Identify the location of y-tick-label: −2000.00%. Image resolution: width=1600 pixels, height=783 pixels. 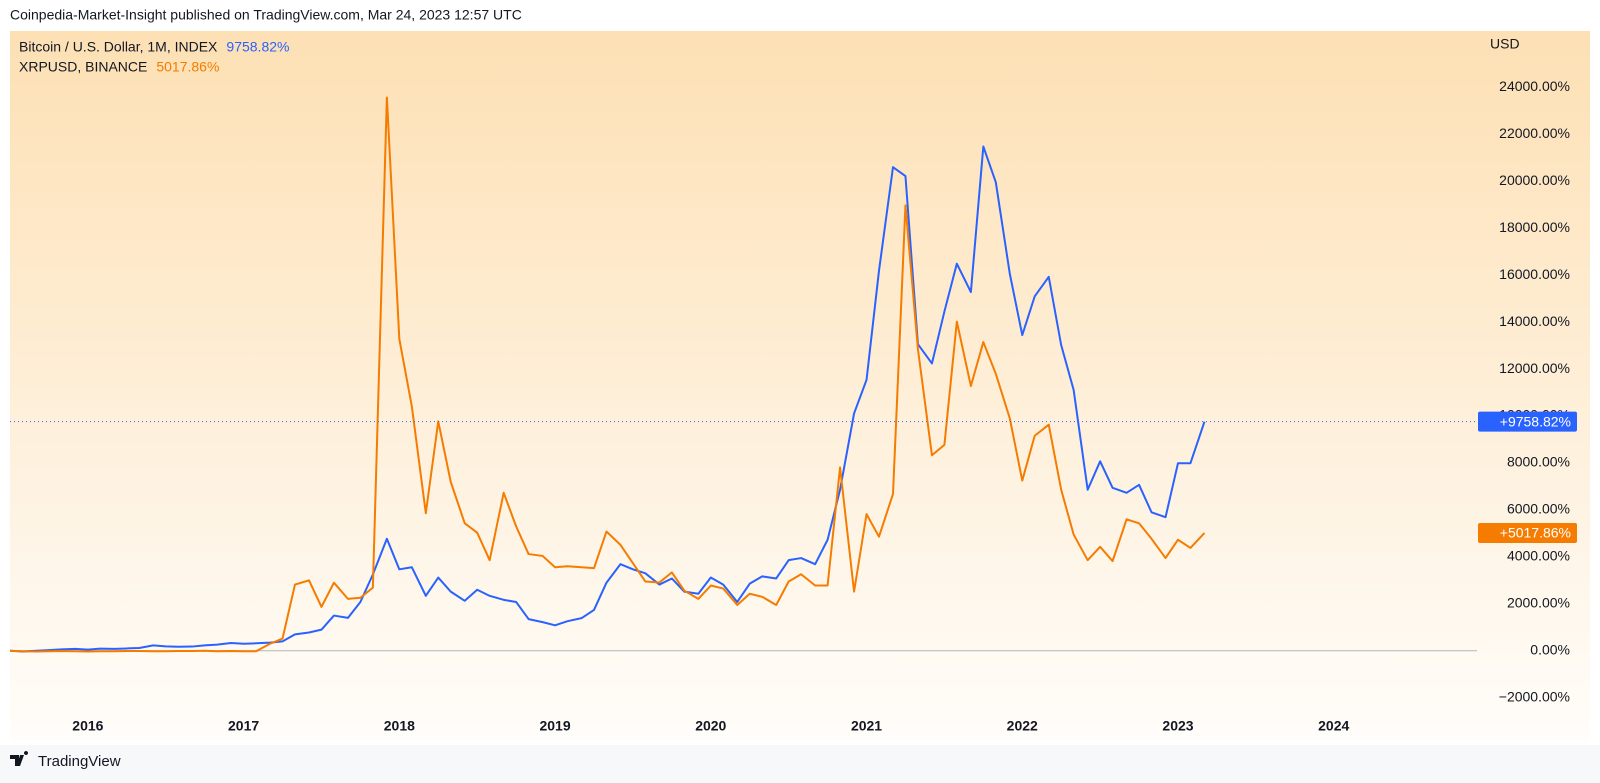
(1534, 696).